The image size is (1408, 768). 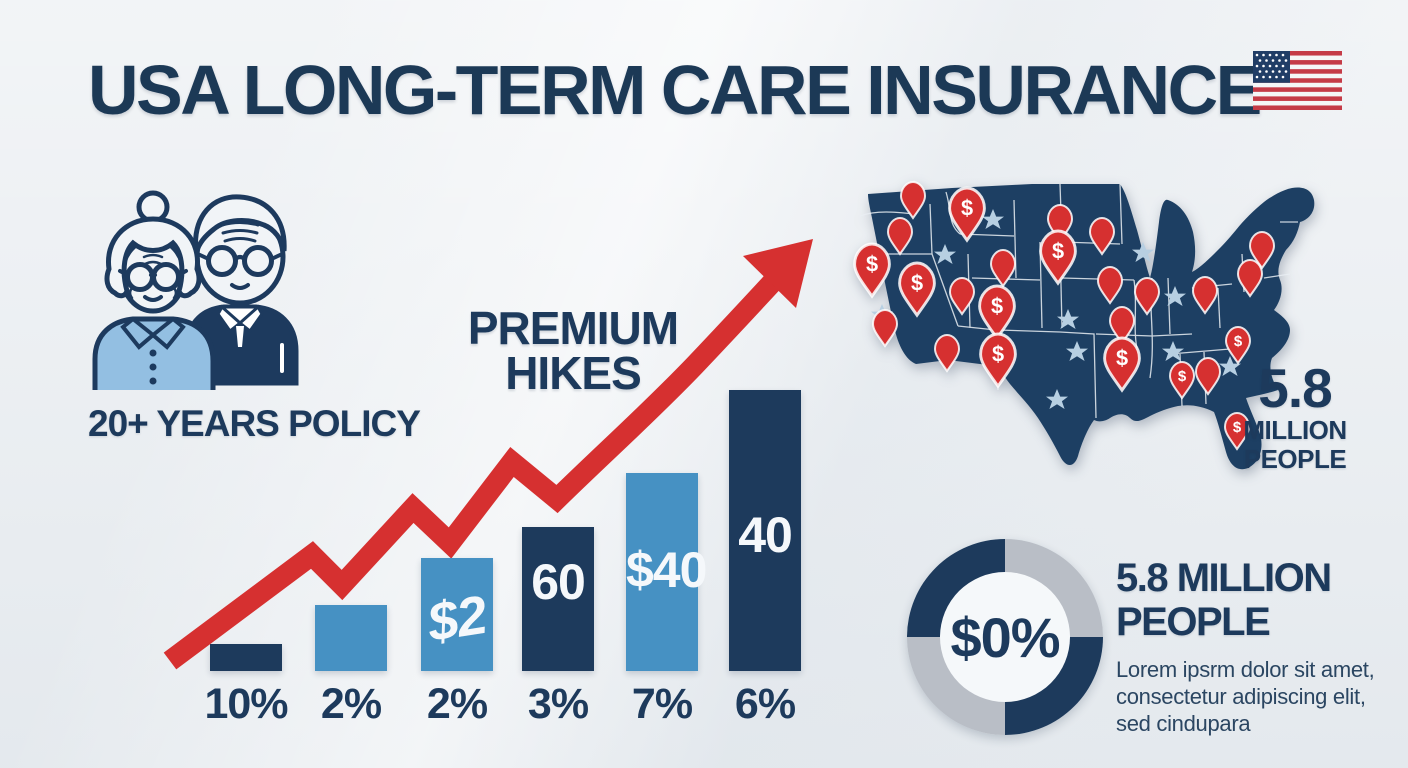 What do you see at coordinates (675, 90) in the screenshot?
I see `page-title: USA LONG-TERM CARE INSURANCE` at bounding box center [675, 90].